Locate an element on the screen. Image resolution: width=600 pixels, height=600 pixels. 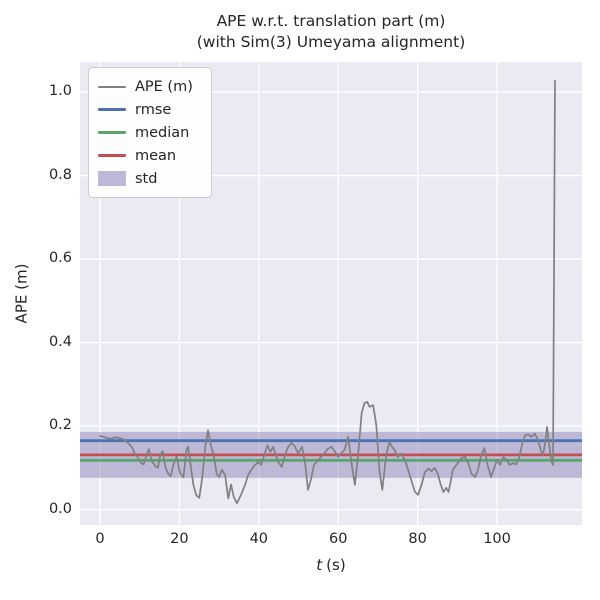
legend-label-median: median is located at coordinates (162, 132).